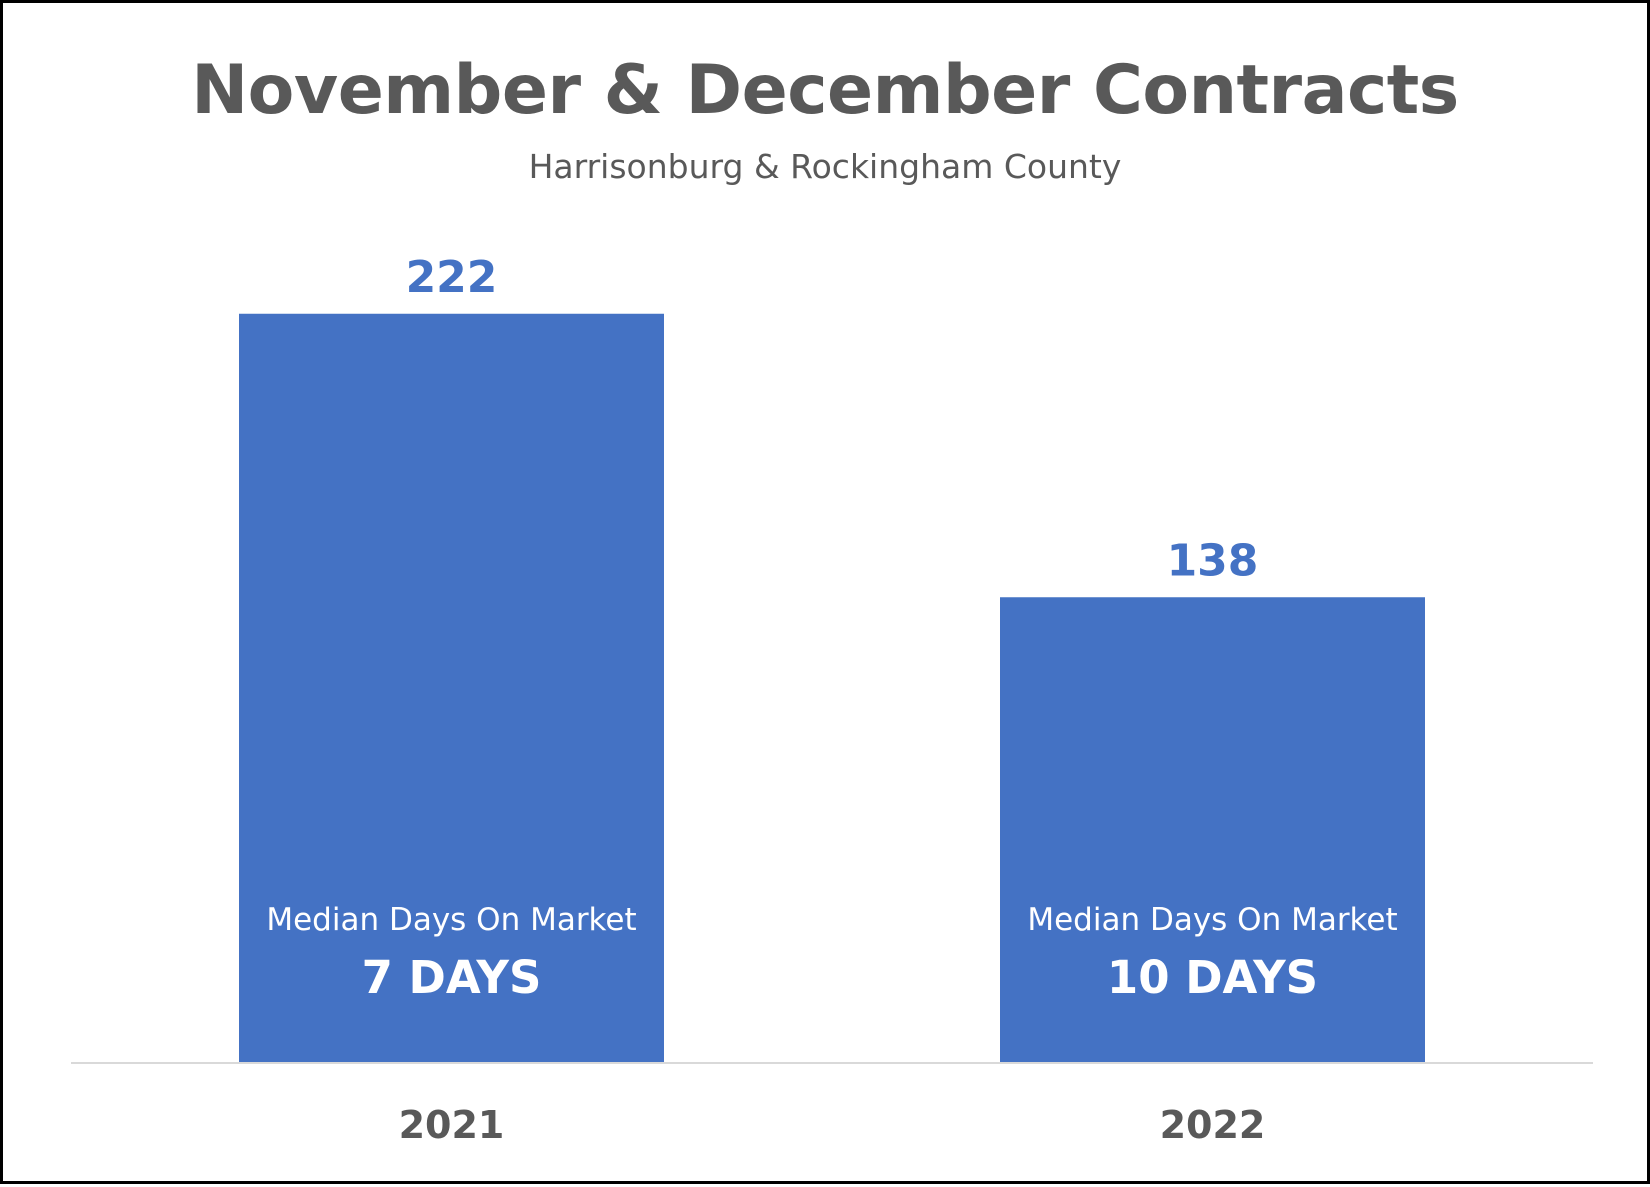 This screenshot has width=1650, height=1187. What do you see at coordinates (825, 90) in the screenshot?
I see `chart-title: November & December Contracts` at bounding box center [825, 90].